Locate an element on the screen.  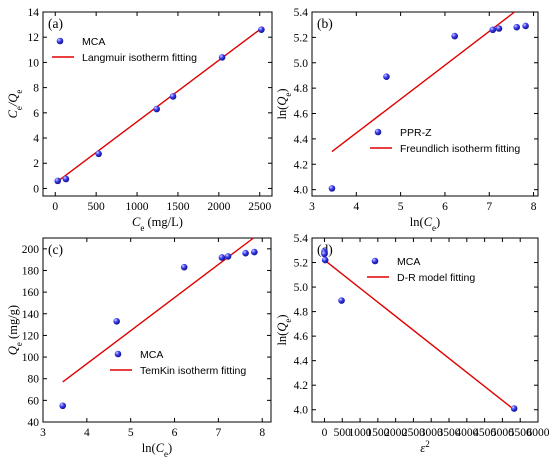
y-tick-label: 180 is located at coordinates (31, 271).